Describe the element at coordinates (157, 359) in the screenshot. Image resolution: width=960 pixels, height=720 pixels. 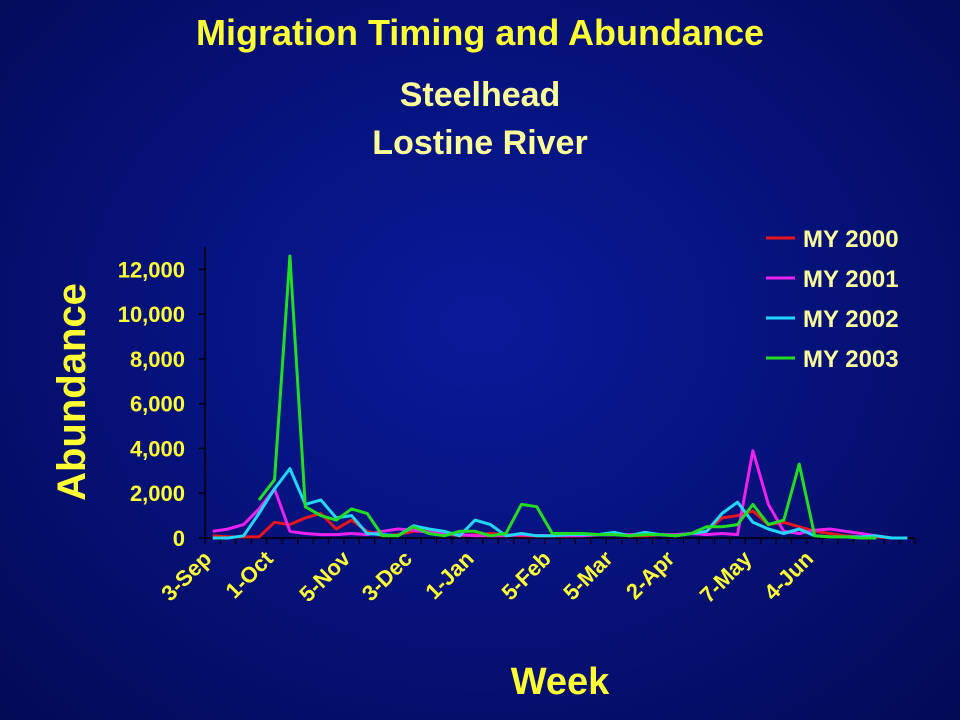
I see `y-tick-label: 8,000` at that location.